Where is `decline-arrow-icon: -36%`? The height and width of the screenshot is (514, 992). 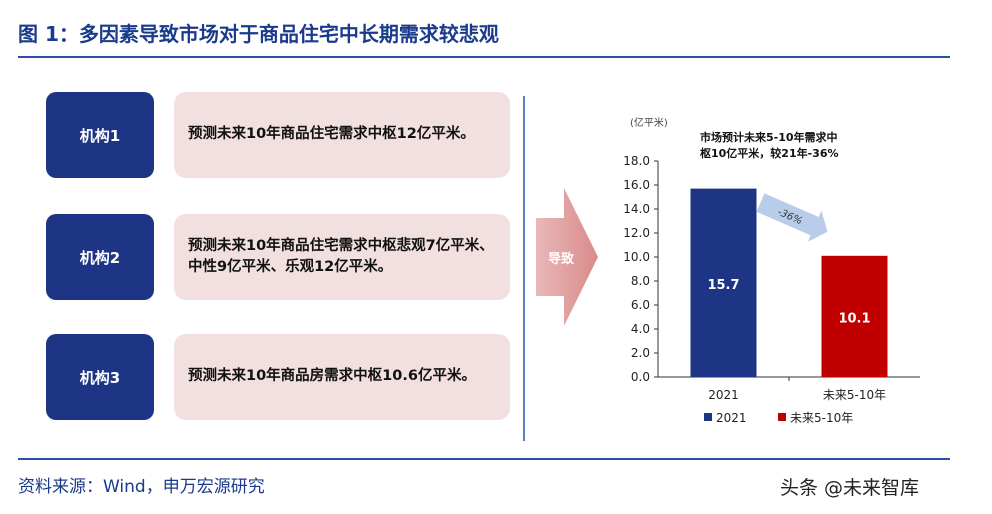 decline-arrow-icon: -36% is located at coordinates (792, 217).